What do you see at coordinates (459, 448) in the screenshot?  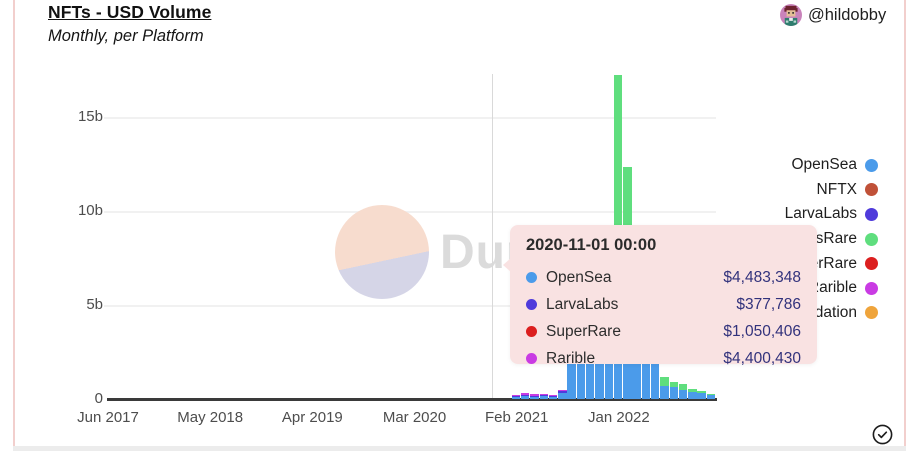 I see `bottom-divider` at bounding box center [459, 448].